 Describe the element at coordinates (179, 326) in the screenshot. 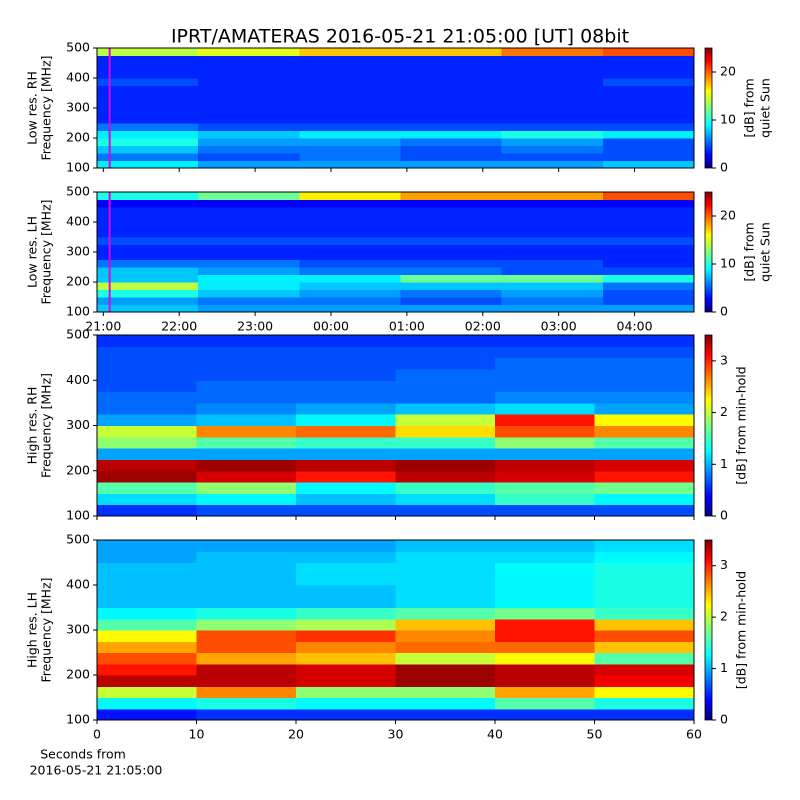

I see `x-tick-label: 22:00` at that location.